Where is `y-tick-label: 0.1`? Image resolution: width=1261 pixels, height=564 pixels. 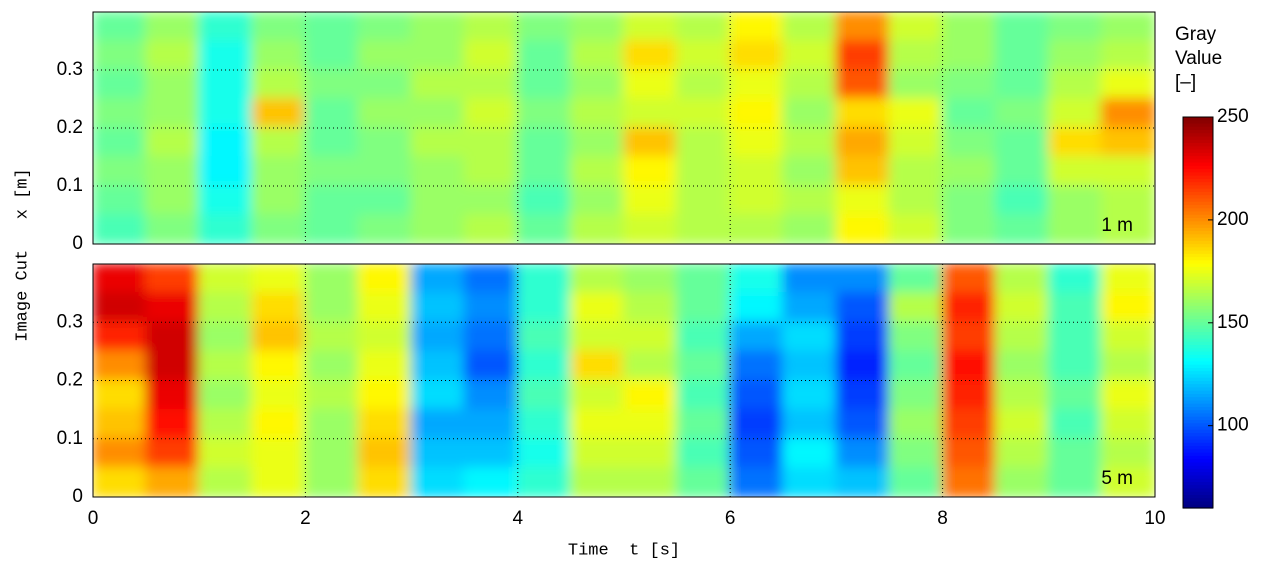 y-tick-label: 0.1 is located at coordinates (70, 185).